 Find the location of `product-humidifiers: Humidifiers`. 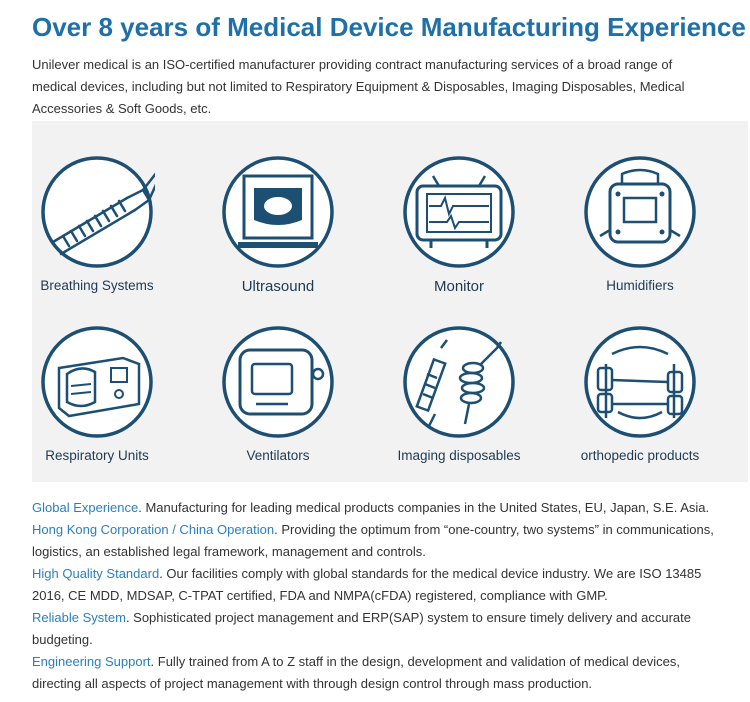

product-humidifiers: Humidifiers is located at coordinates (640, 223).